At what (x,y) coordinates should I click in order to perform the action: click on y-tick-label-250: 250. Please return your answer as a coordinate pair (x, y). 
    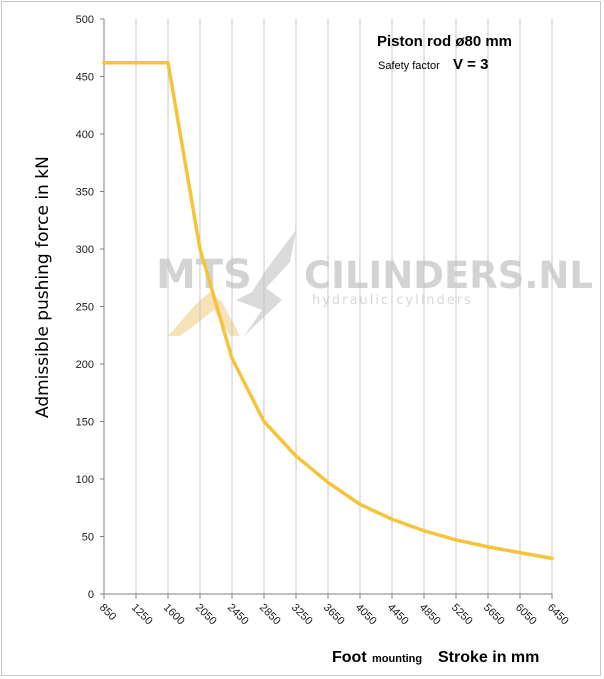
    Looking at the image, I should click on (85, 308).